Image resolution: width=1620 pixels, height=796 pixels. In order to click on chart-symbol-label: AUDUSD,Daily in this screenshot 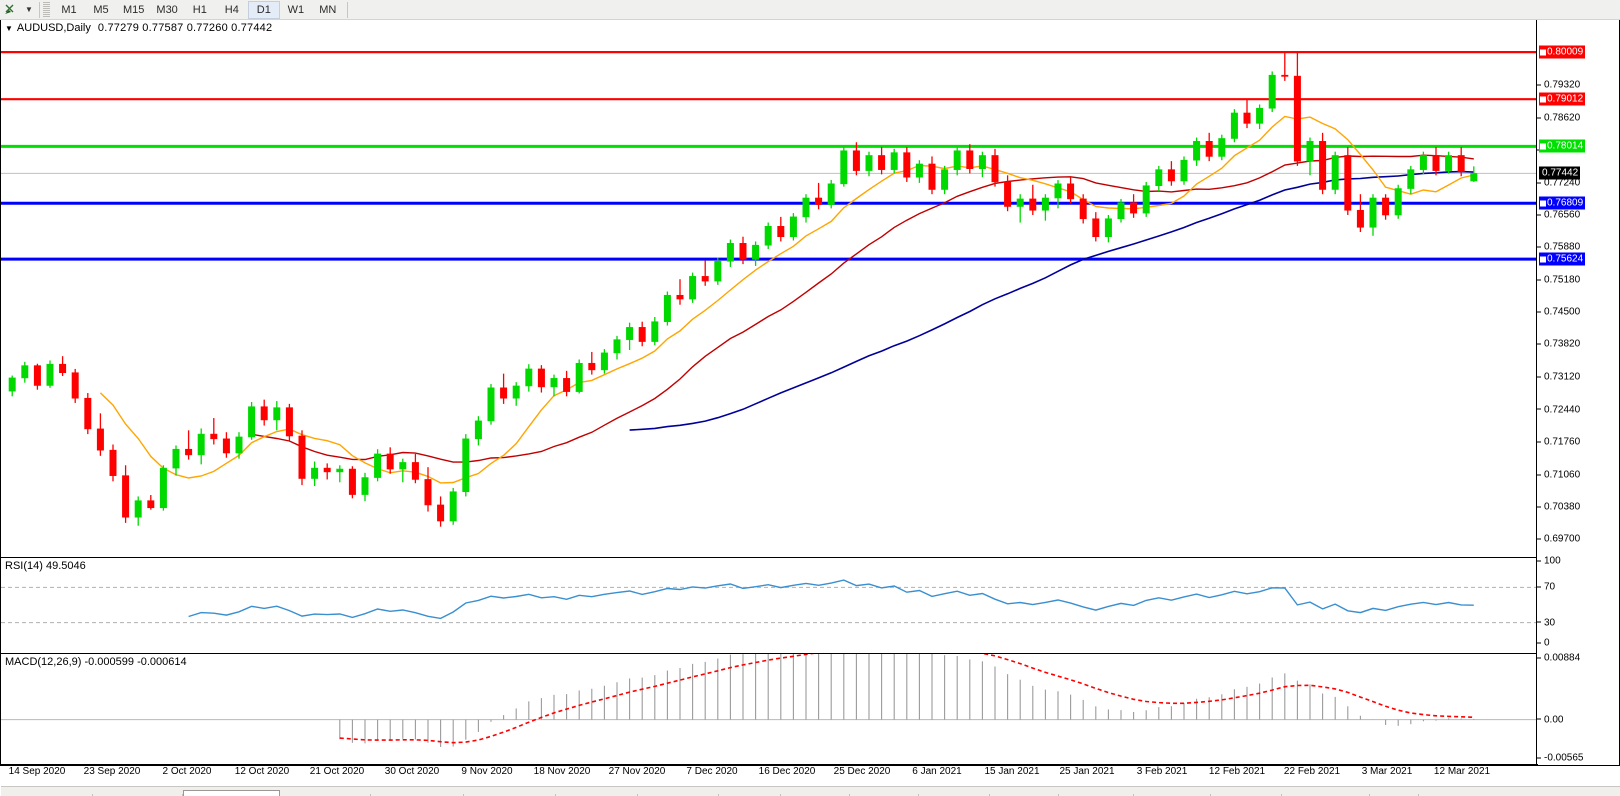, I will do `click(53, 28)`.